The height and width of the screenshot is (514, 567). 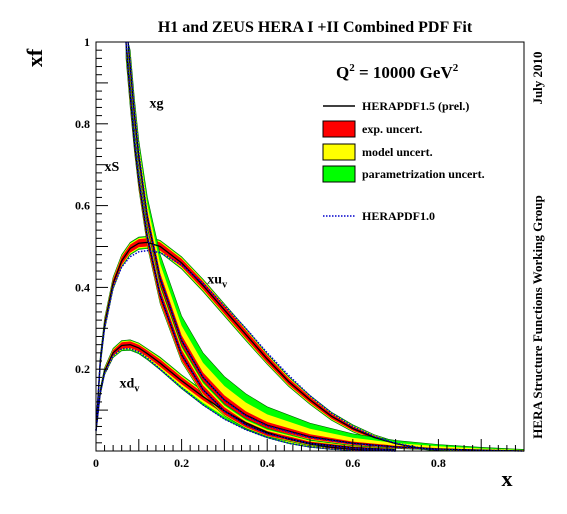 I want to click on x-tick-label: 0.4, so click(x=267, y=463).